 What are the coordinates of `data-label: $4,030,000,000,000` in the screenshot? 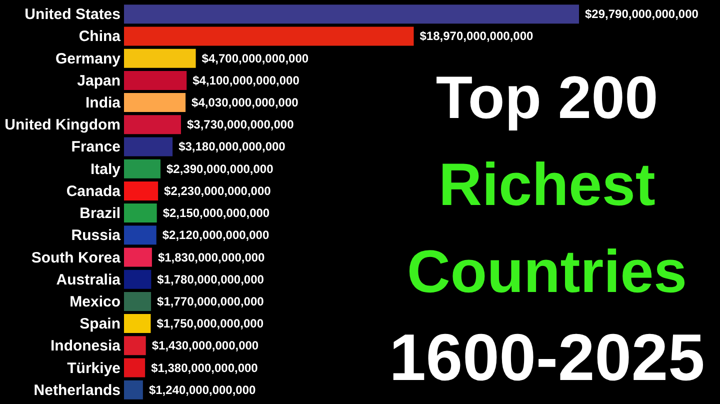 It's located at (245, 103).